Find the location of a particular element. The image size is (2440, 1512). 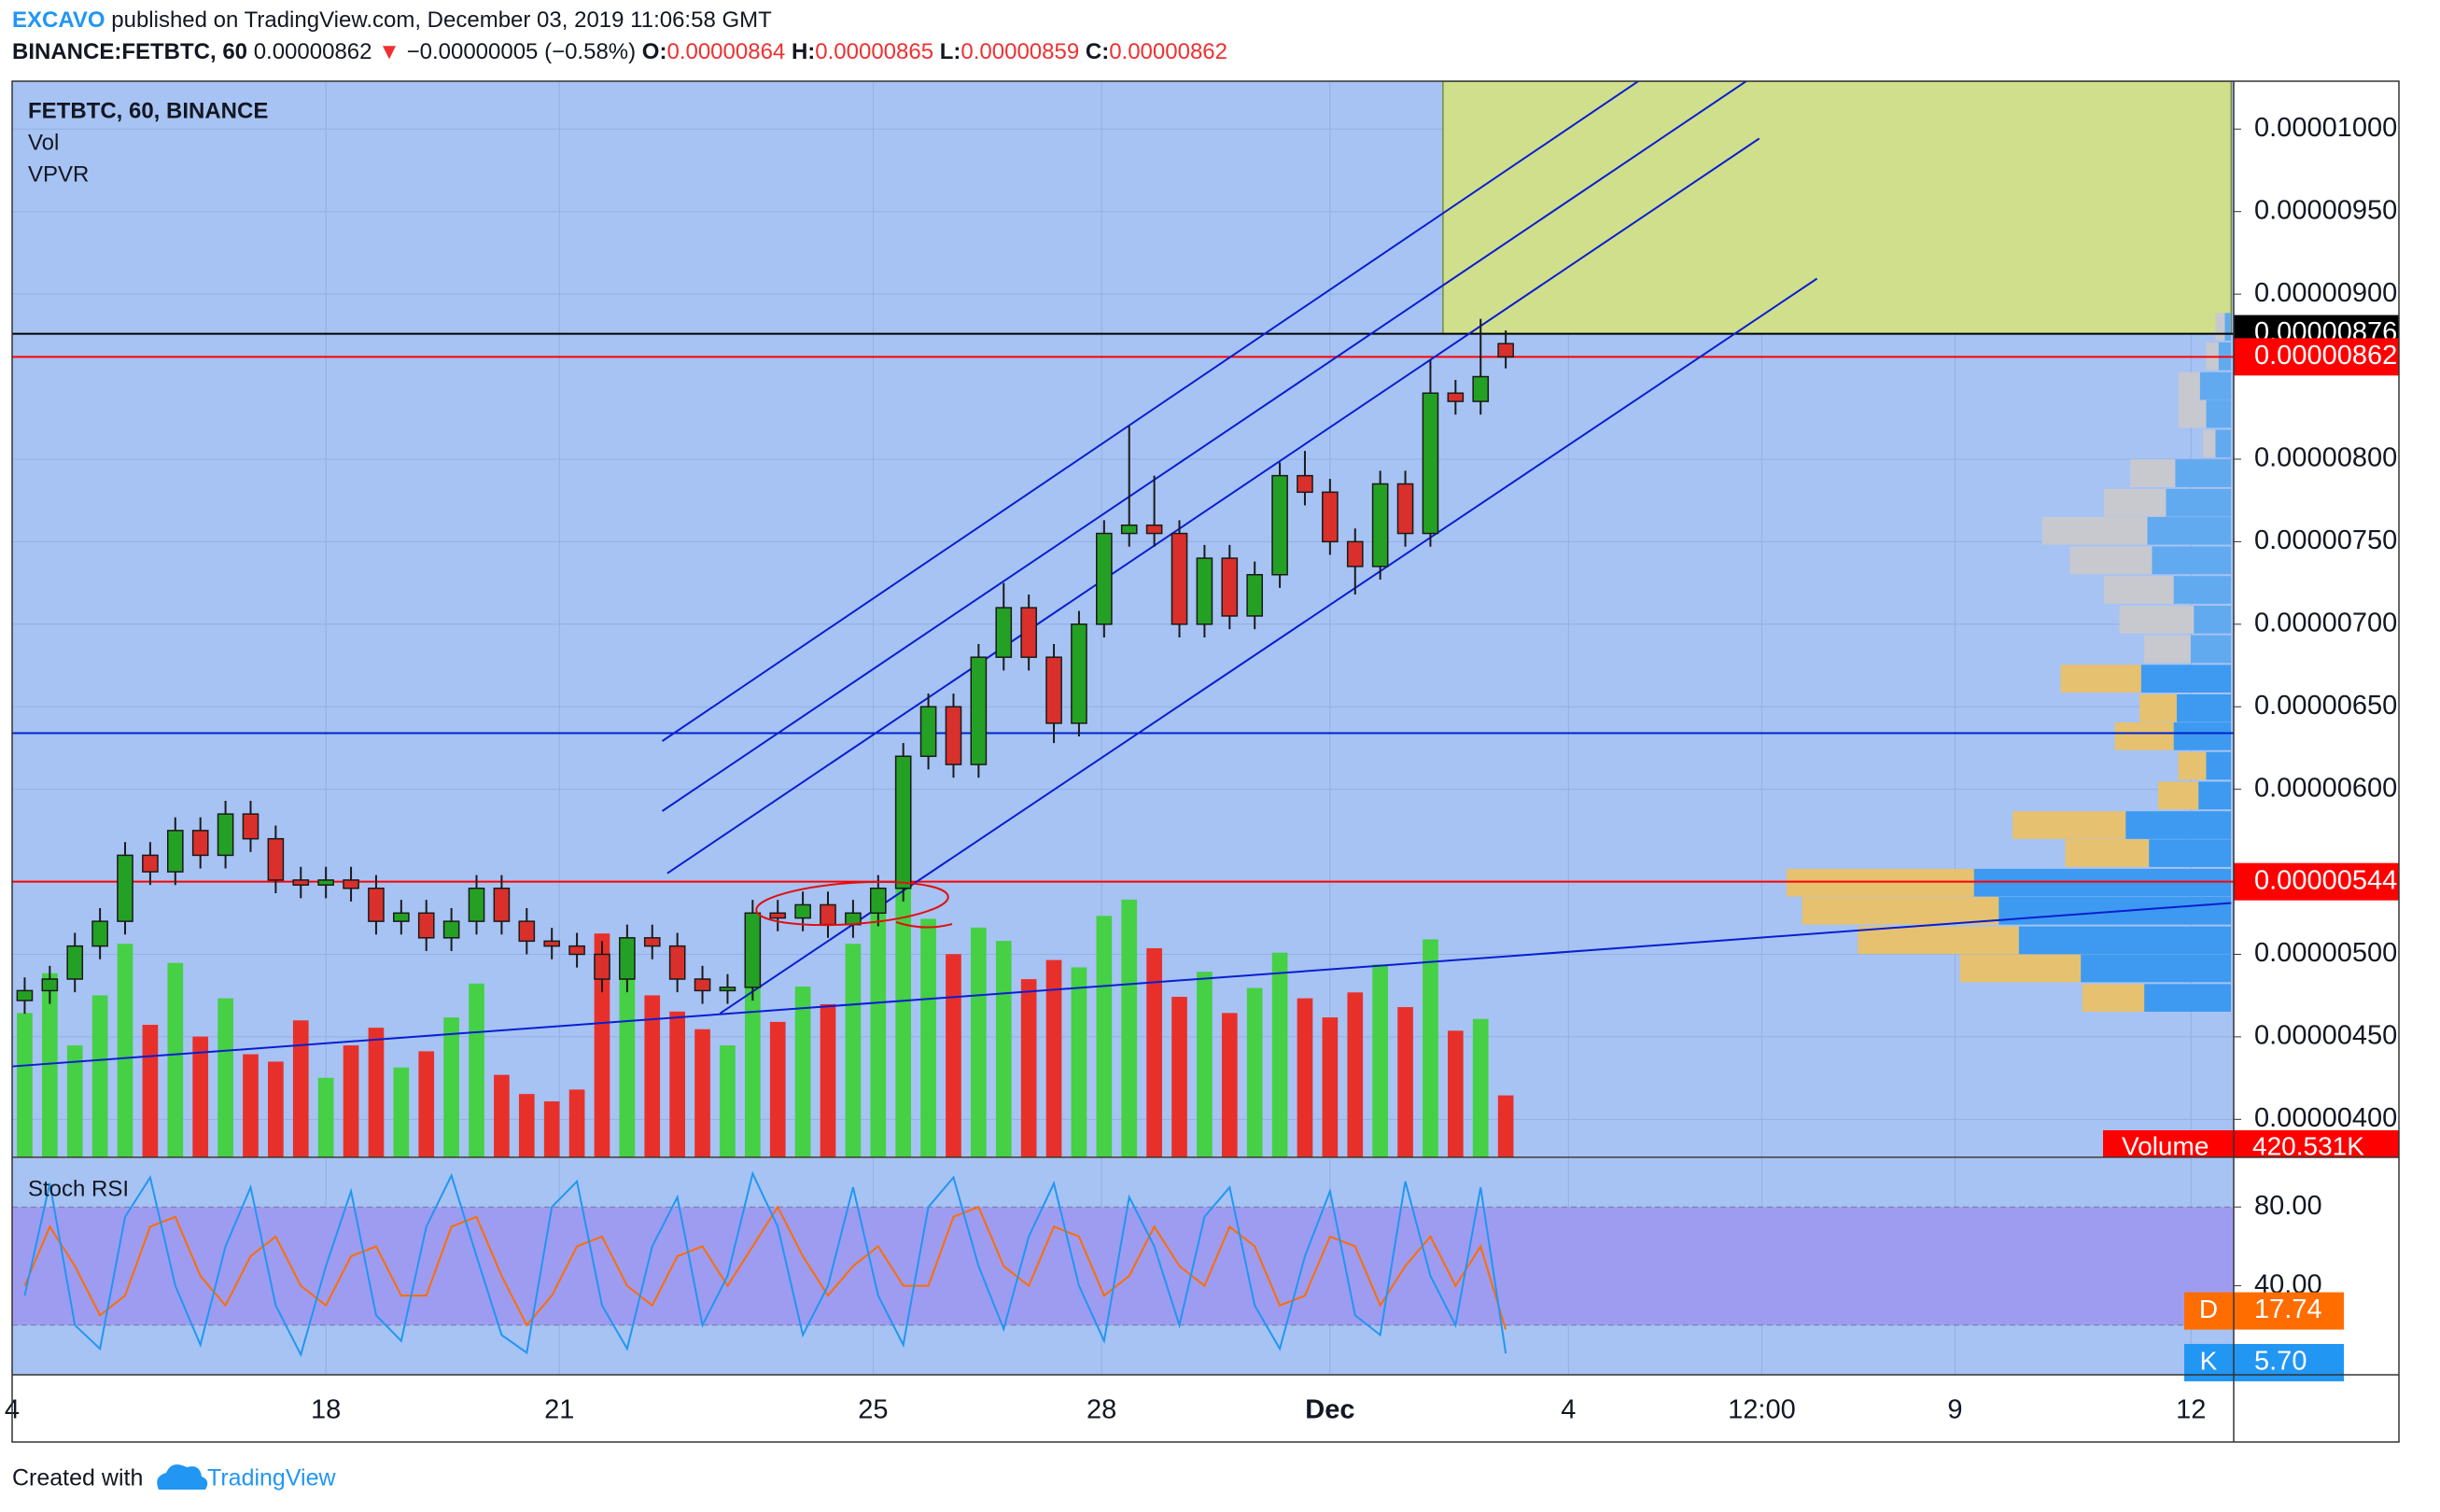

annotation-ellipse is located at coordinates (852, 903).